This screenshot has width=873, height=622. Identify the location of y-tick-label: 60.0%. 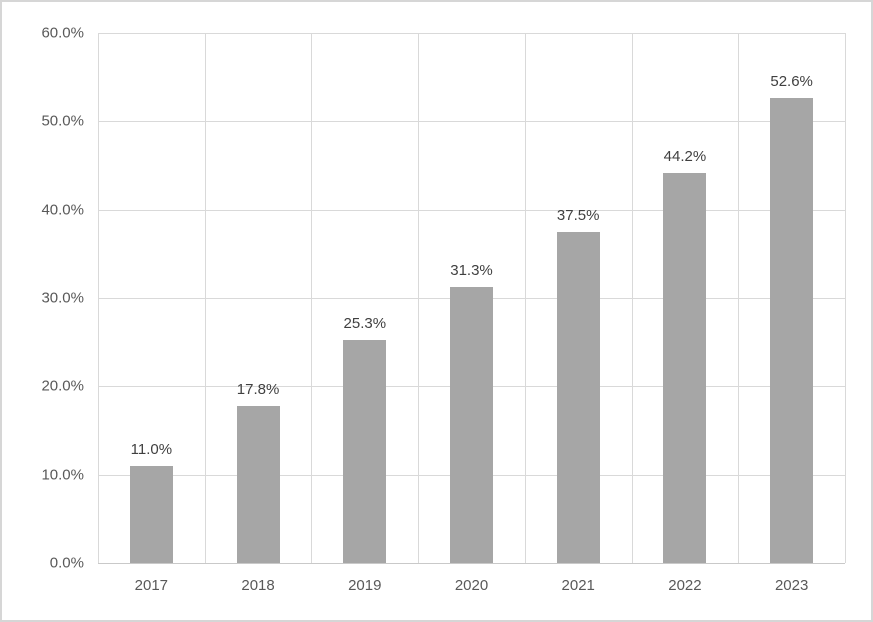
(62, 33).